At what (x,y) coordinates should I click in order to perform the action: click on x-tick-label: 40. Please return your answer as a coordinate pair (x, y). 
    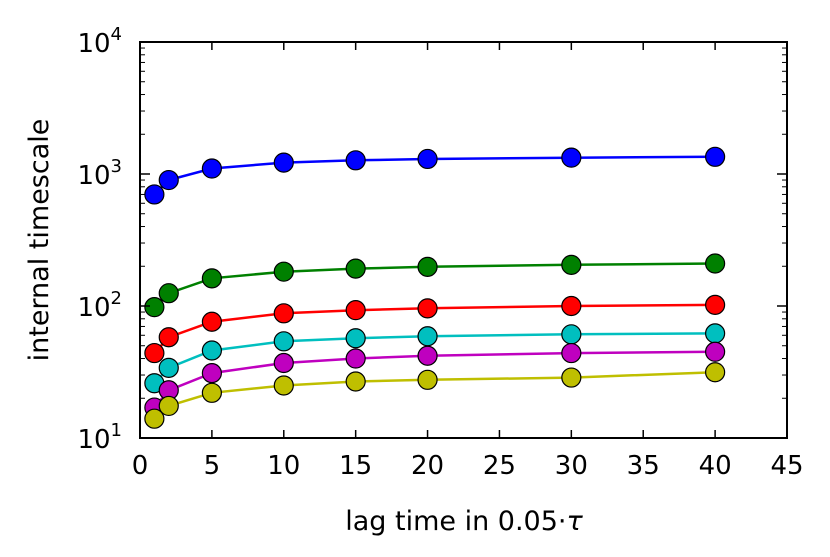
    Looking at the image, I should click on (715, 466).